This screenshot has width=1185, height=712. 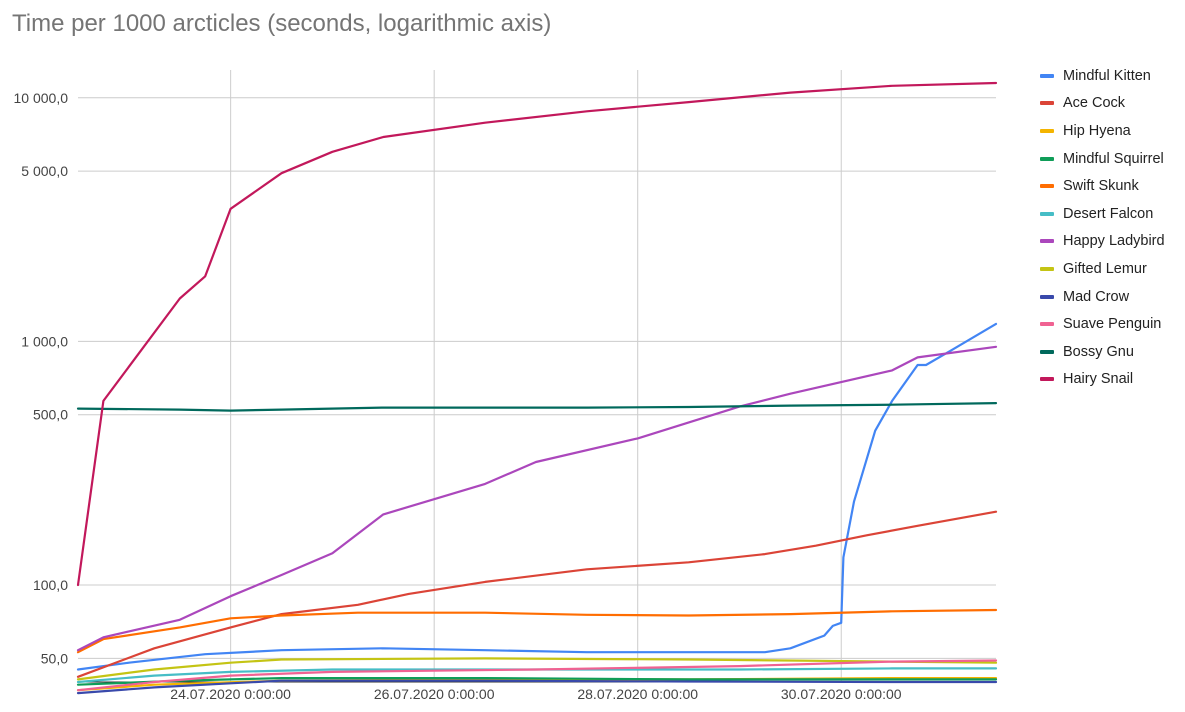 I want to click on series-line-desert-falcon, so click(x=537, y=675).